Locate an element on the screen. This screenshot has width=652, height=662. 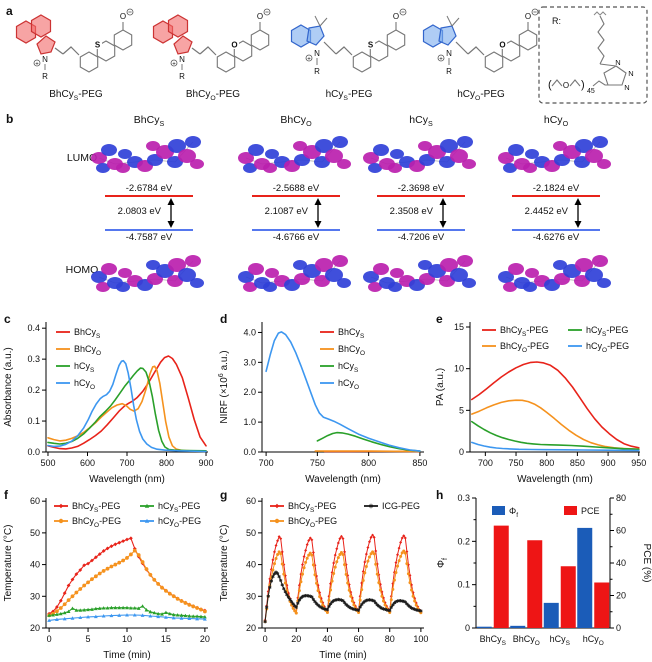
panel-d-letter: d is located at coordinates (224, 319).